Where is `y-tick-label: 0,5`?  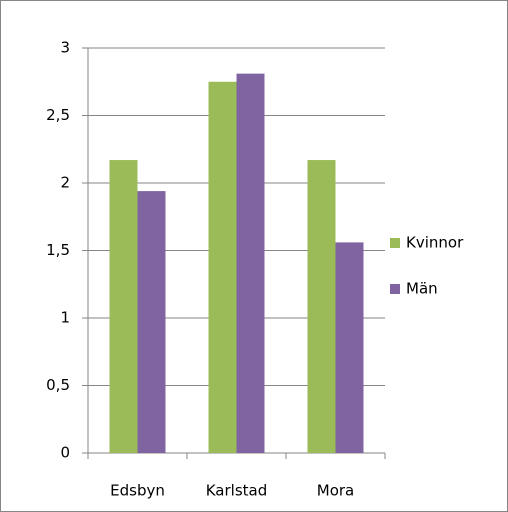
y-tick-label: 0,5 is located at coordinates (58, 385).